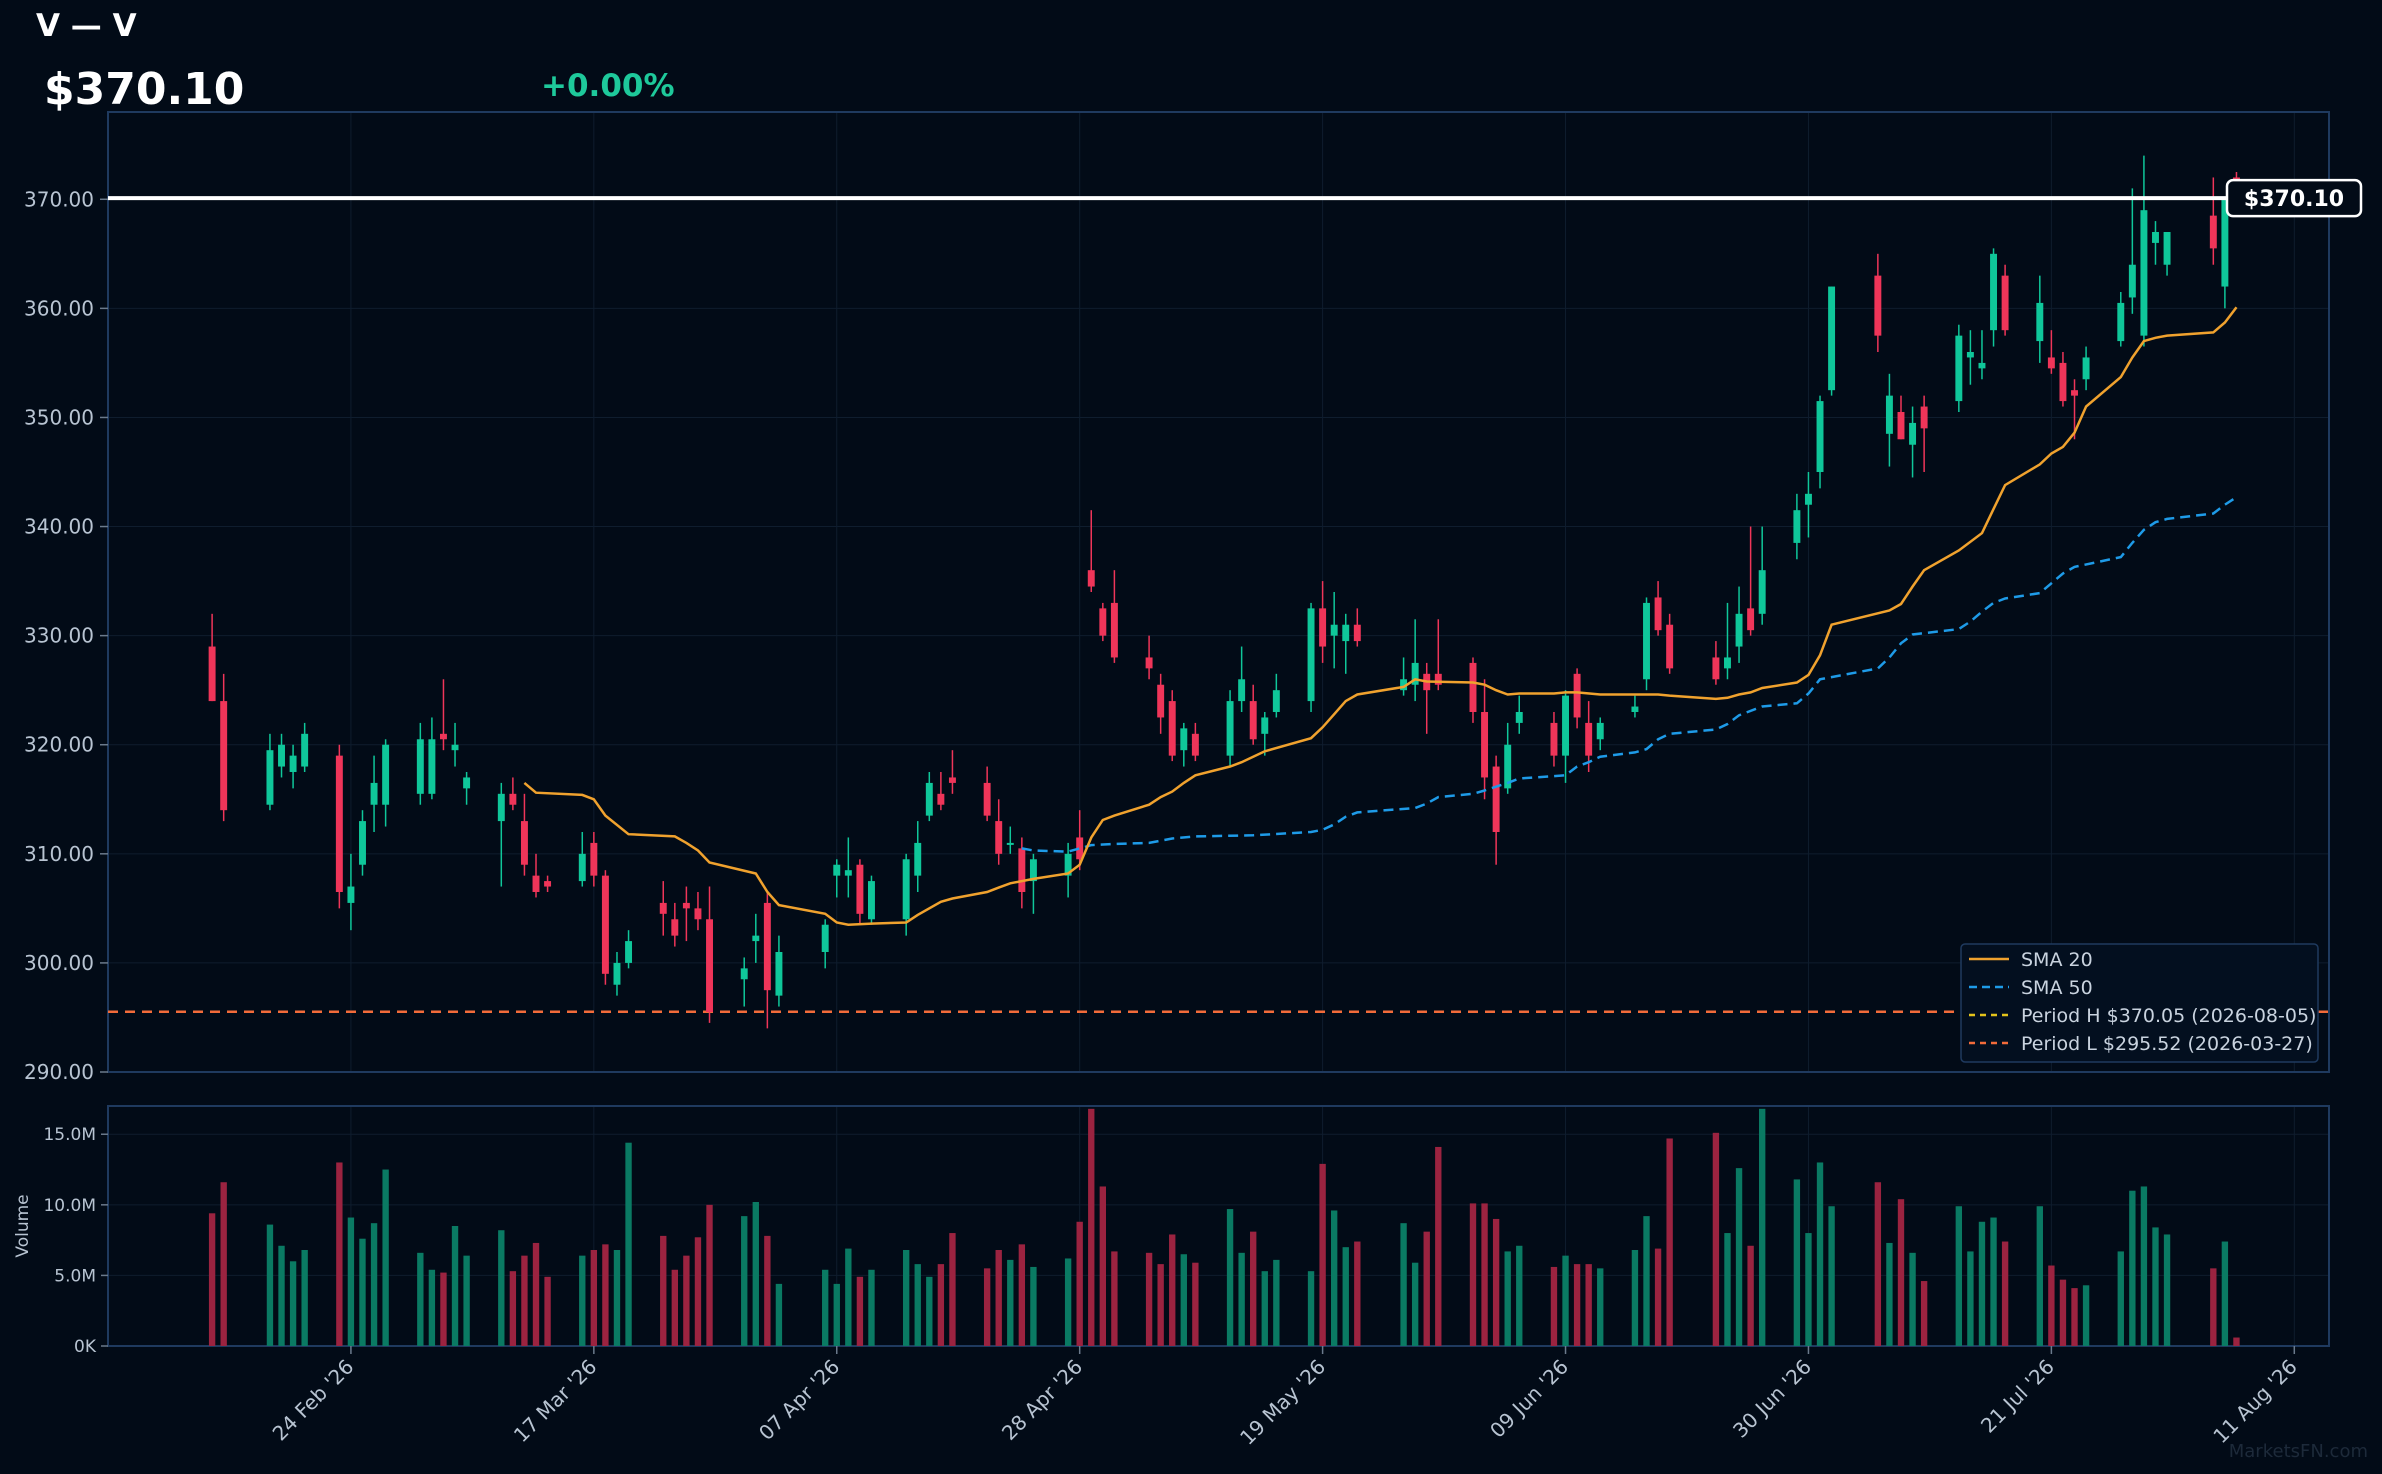 This screenshot has width=2382, height=1474. What do you see at coordinates (59, 745) in the screenshot?
I see `price-tick-label: 320.00` at bounding box center [59, 745].